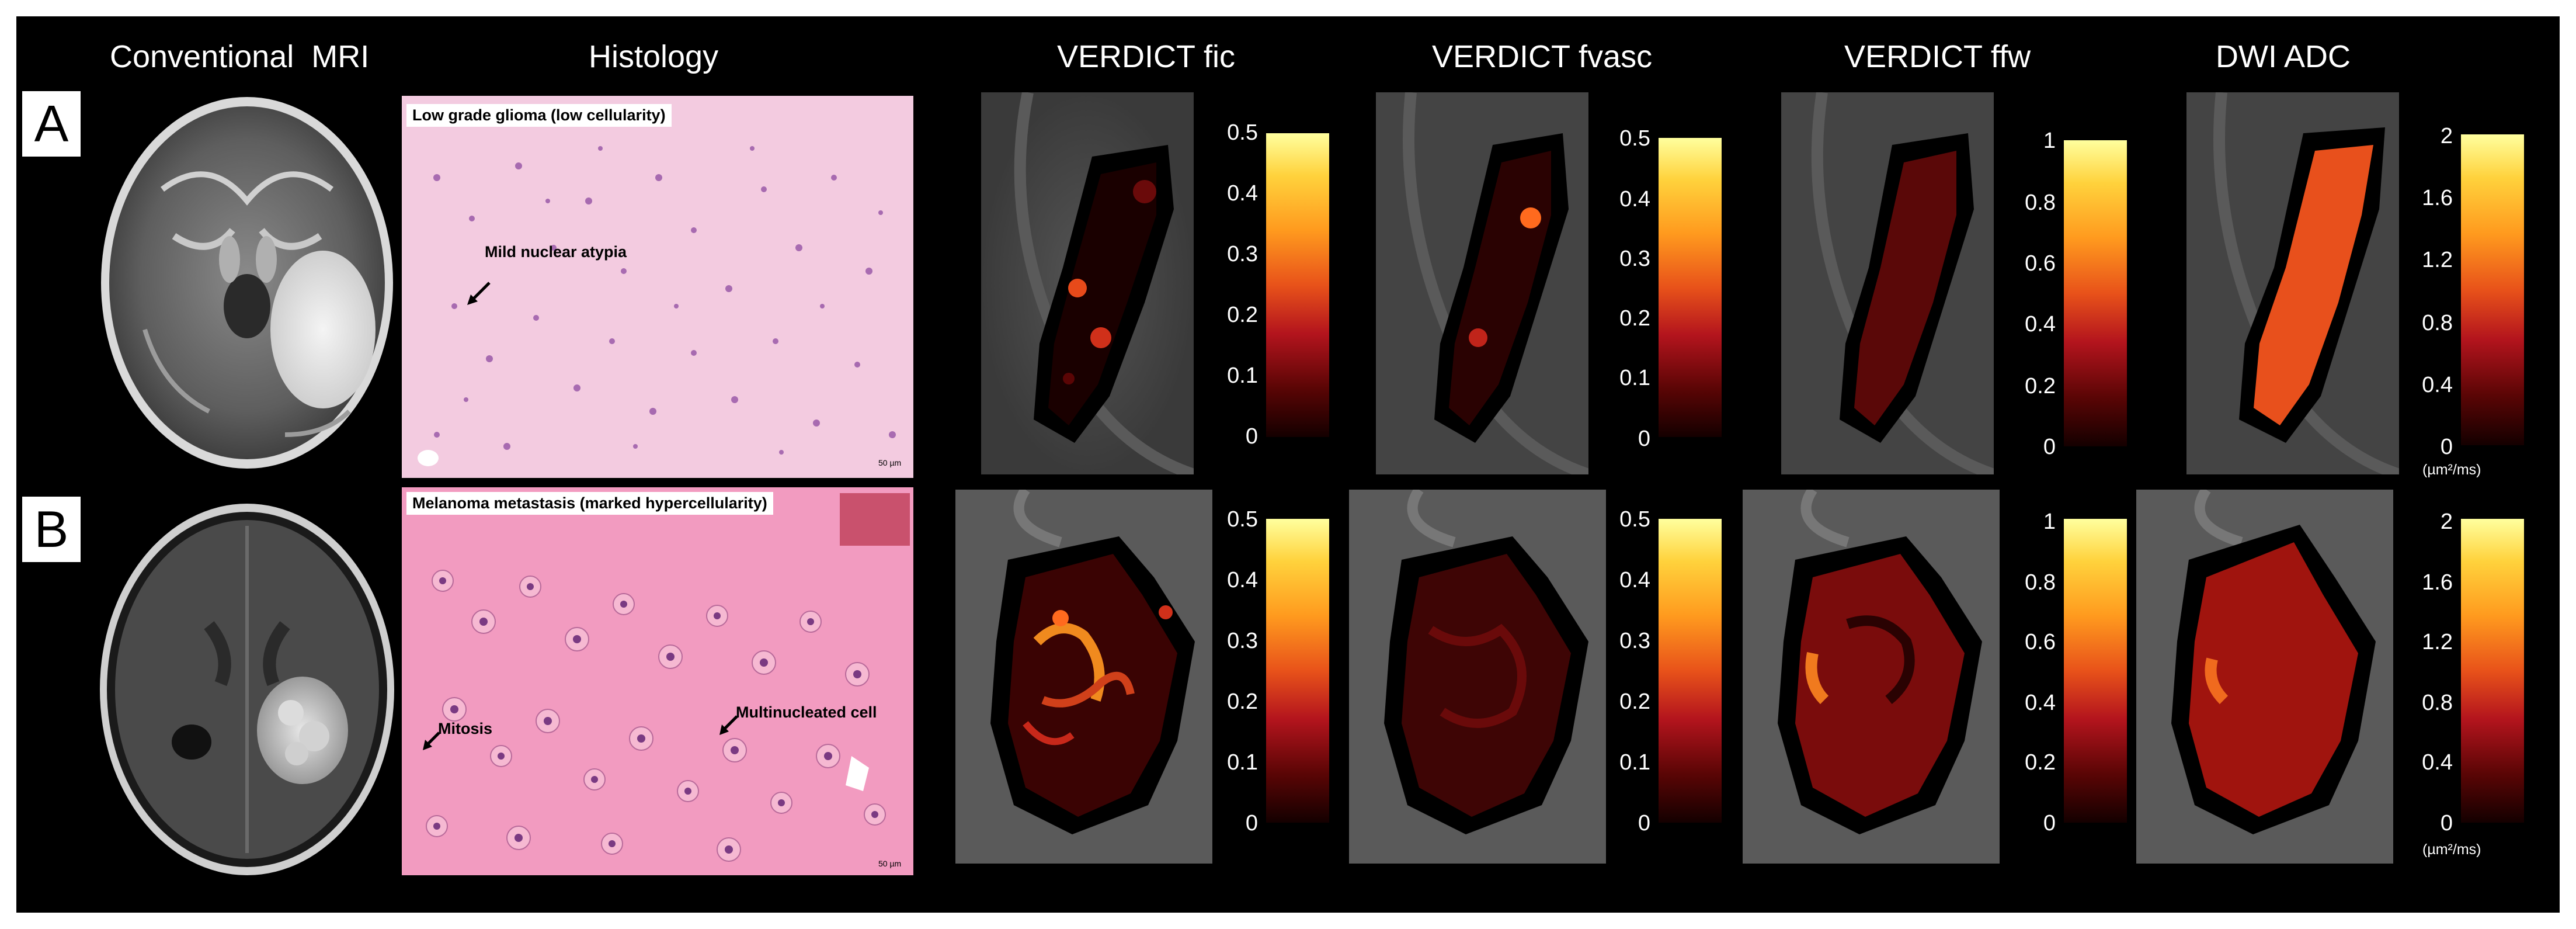 This screenshot has width=2576, height=929. What do you see at coordinates (2438, 642) in the screenshot?
I see `tick-adc-b-2: 1.2` at bounding box center [2438, 642].